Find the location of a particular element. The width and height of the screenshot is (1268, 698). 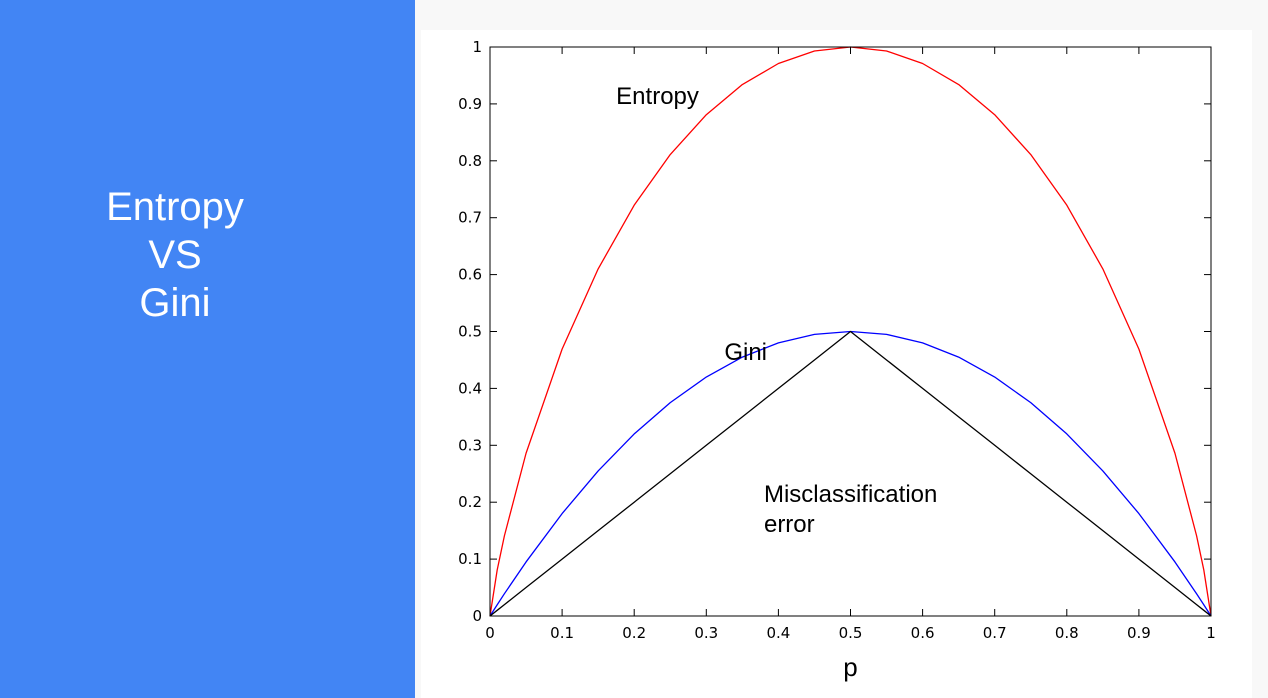

annotation-text: error is located at coordinates (789, 524).